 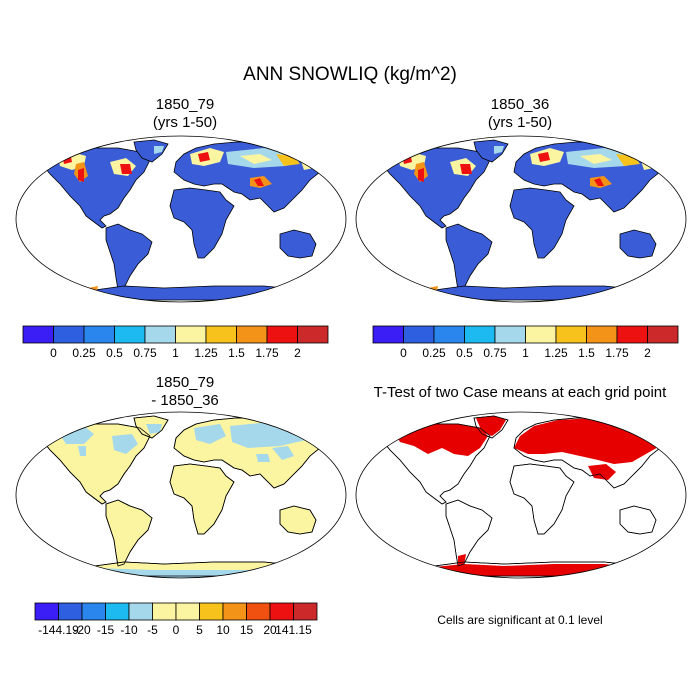 I want to click on coast-north-america, so click(x=436, y=464).